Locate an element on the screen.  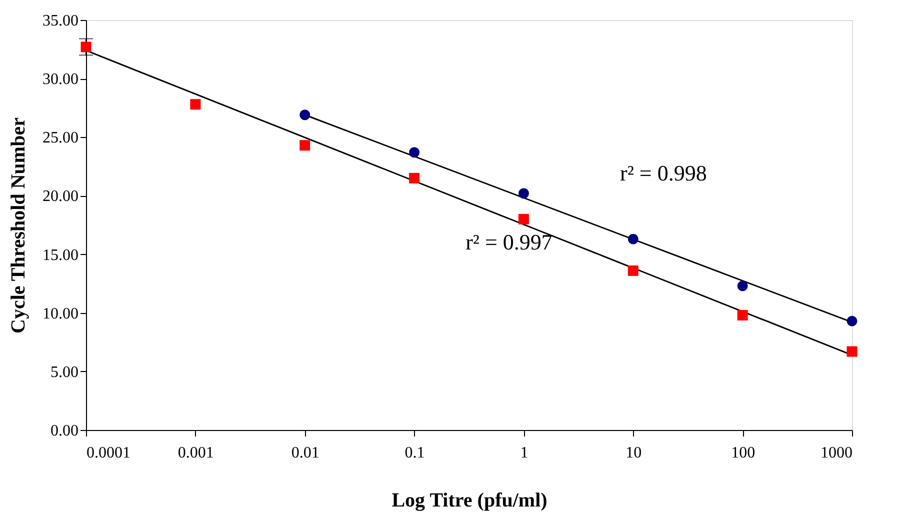
y-axis-title: Cycle Threshold Number is located at coordinates (19, 225).